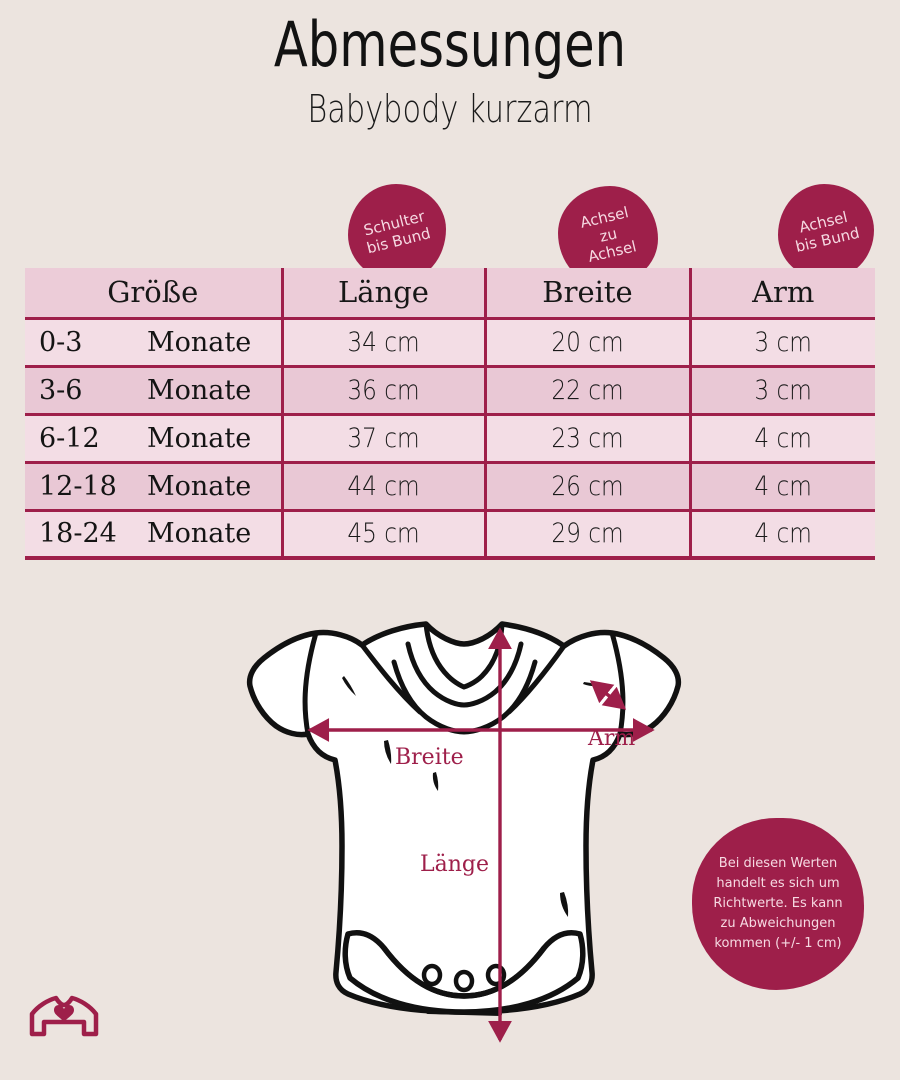  What do you see at coordinates (310, 683) in the screenshot?
I see `cuff-left-path` at bounding box center [310, 683].